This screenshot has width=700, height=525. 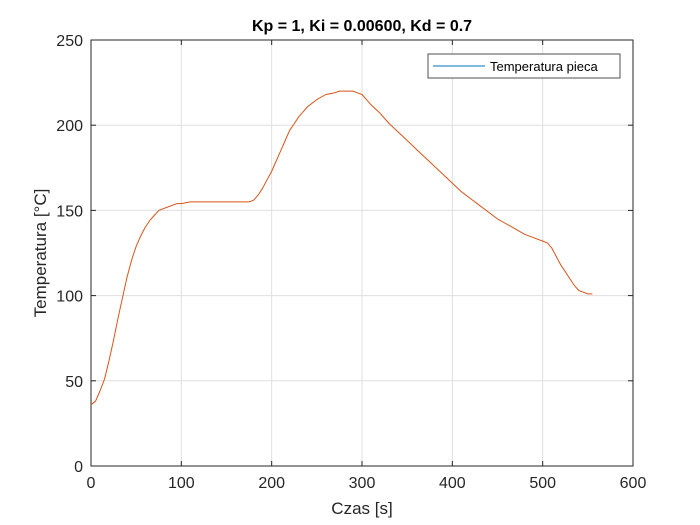 I want to click on legend: Temperatura pieca, so click(x=524, y=66).